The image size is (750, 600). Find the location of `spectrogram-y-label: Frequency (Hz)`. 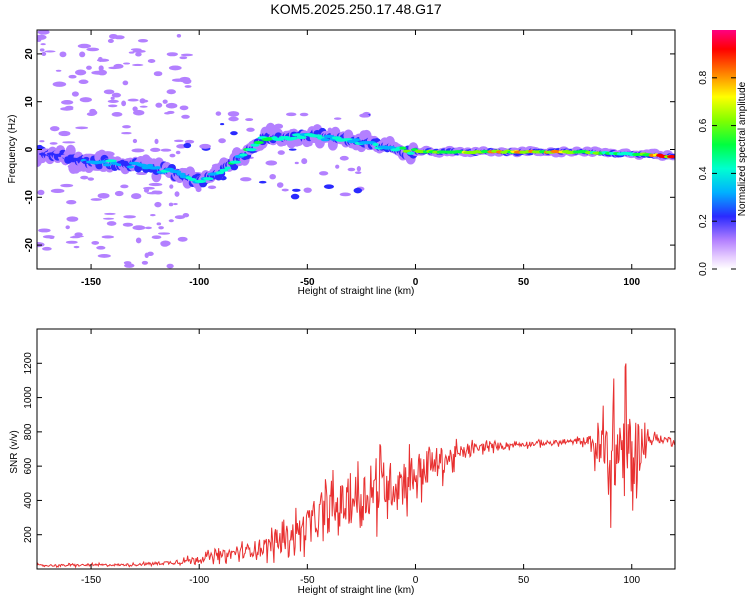

spectrogram-y-label: Frequency (Hz) is located at coordinates (12, 149).